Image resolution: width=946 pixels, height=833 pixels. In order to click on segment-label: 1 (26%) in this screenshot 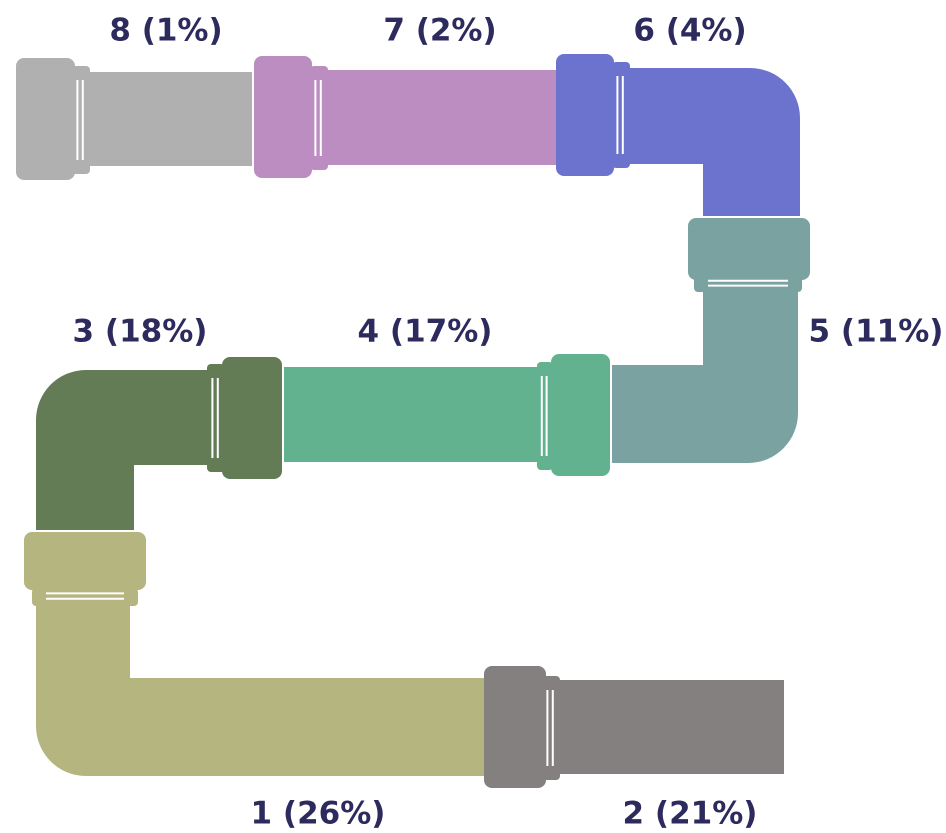, I will do `click(318, 814)`.